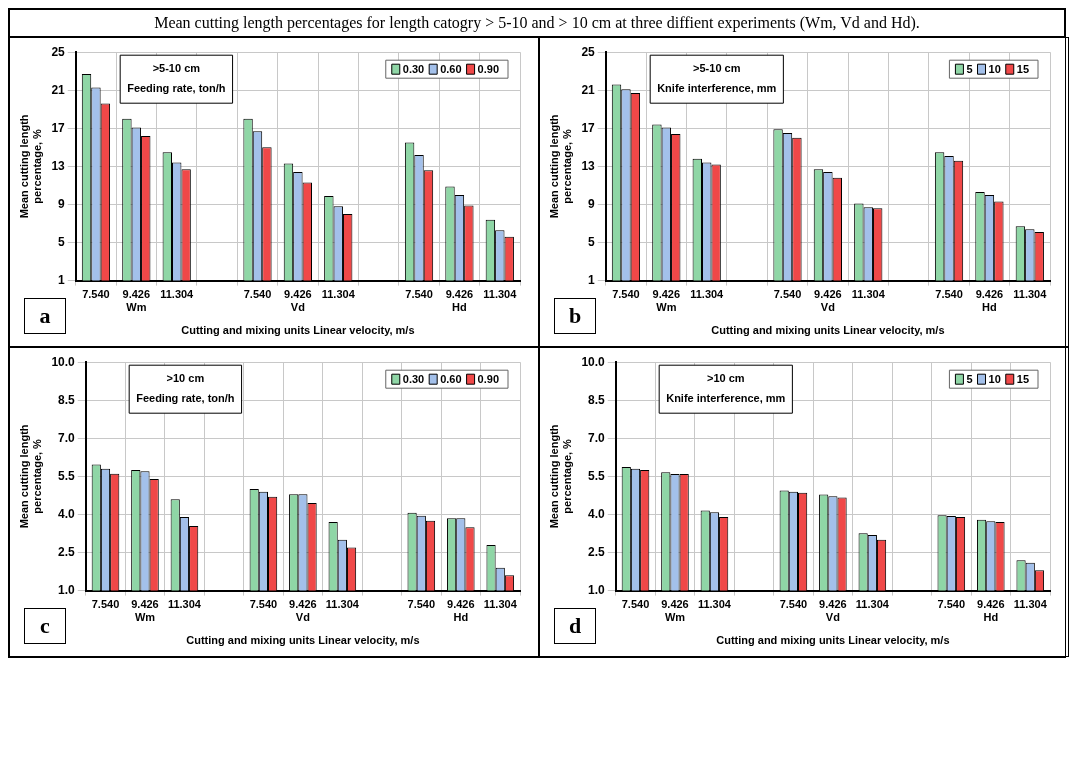  Describe the element at coordinates (717, 88) in the screenshot. I see `legend-title: Knife interference, mm` at that location.